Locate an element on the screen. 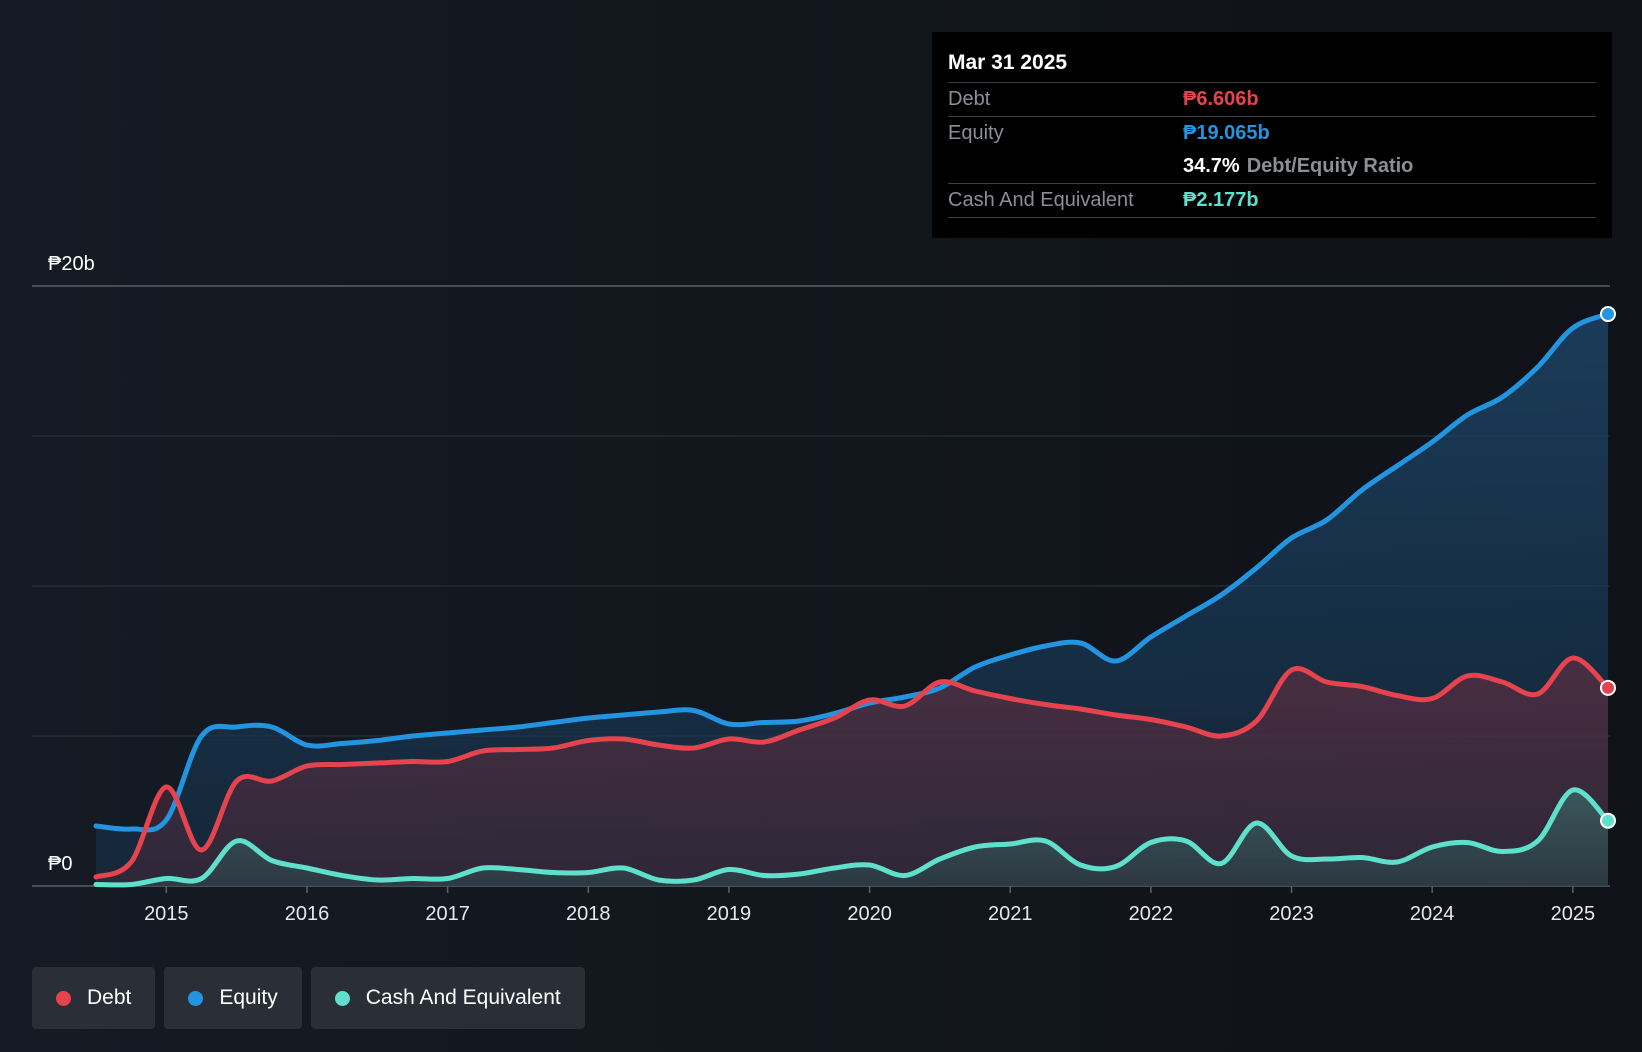 This screenshot has height=1052, width=1642. cash-line is located at coordinates (852, 837).